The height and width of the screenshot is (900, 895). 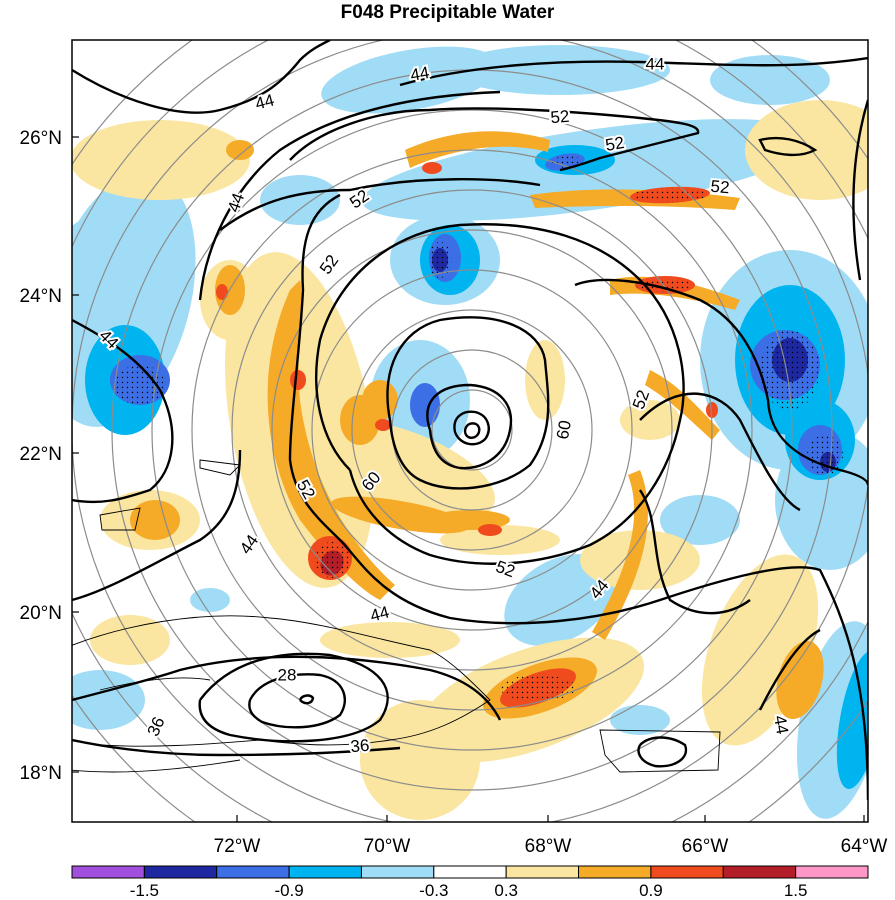 I want to click on x-tick-label: 70°W, so click(x=387, y=846).